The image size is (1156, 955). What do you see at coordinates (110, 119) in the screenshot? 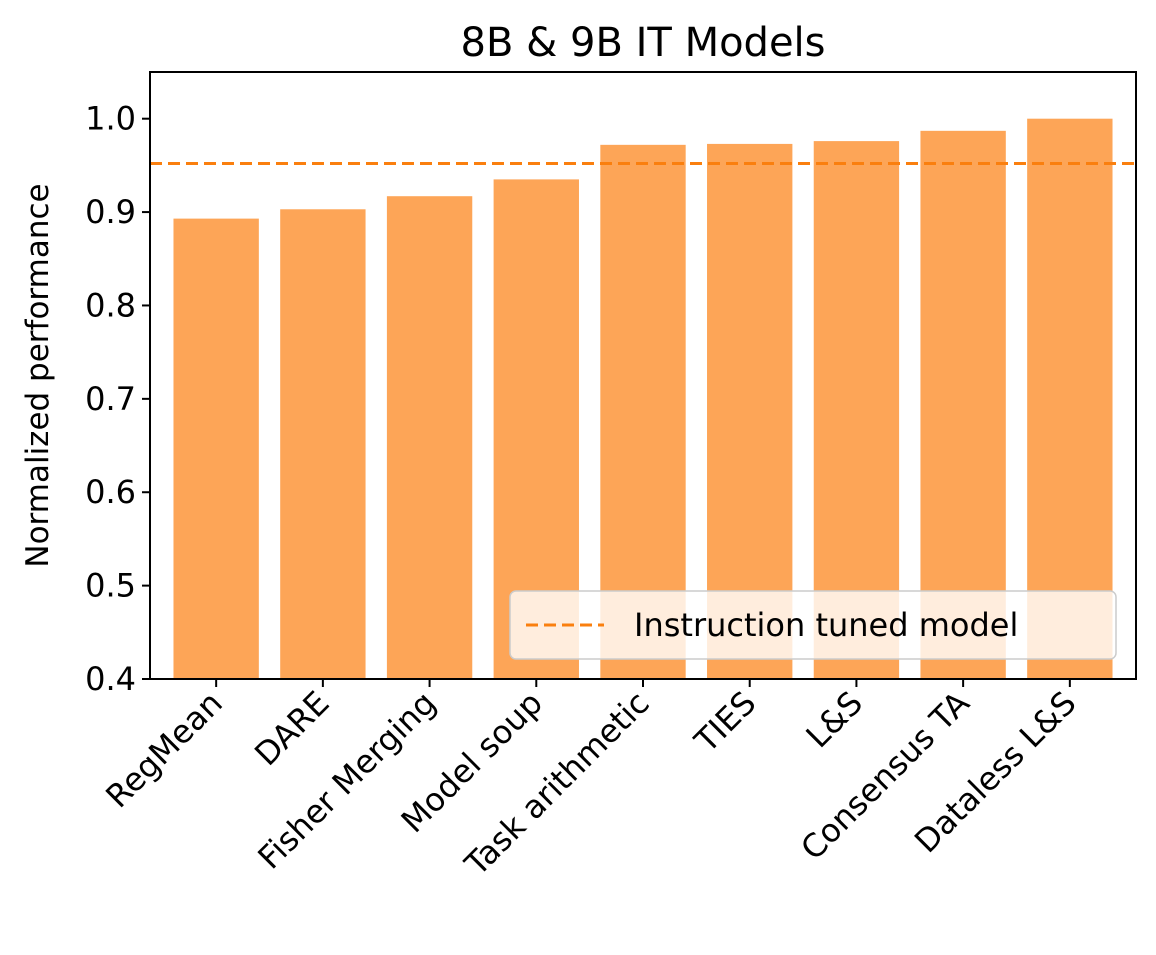
I see `y-tick-label: 1.0` at bounding box center [110, 119].